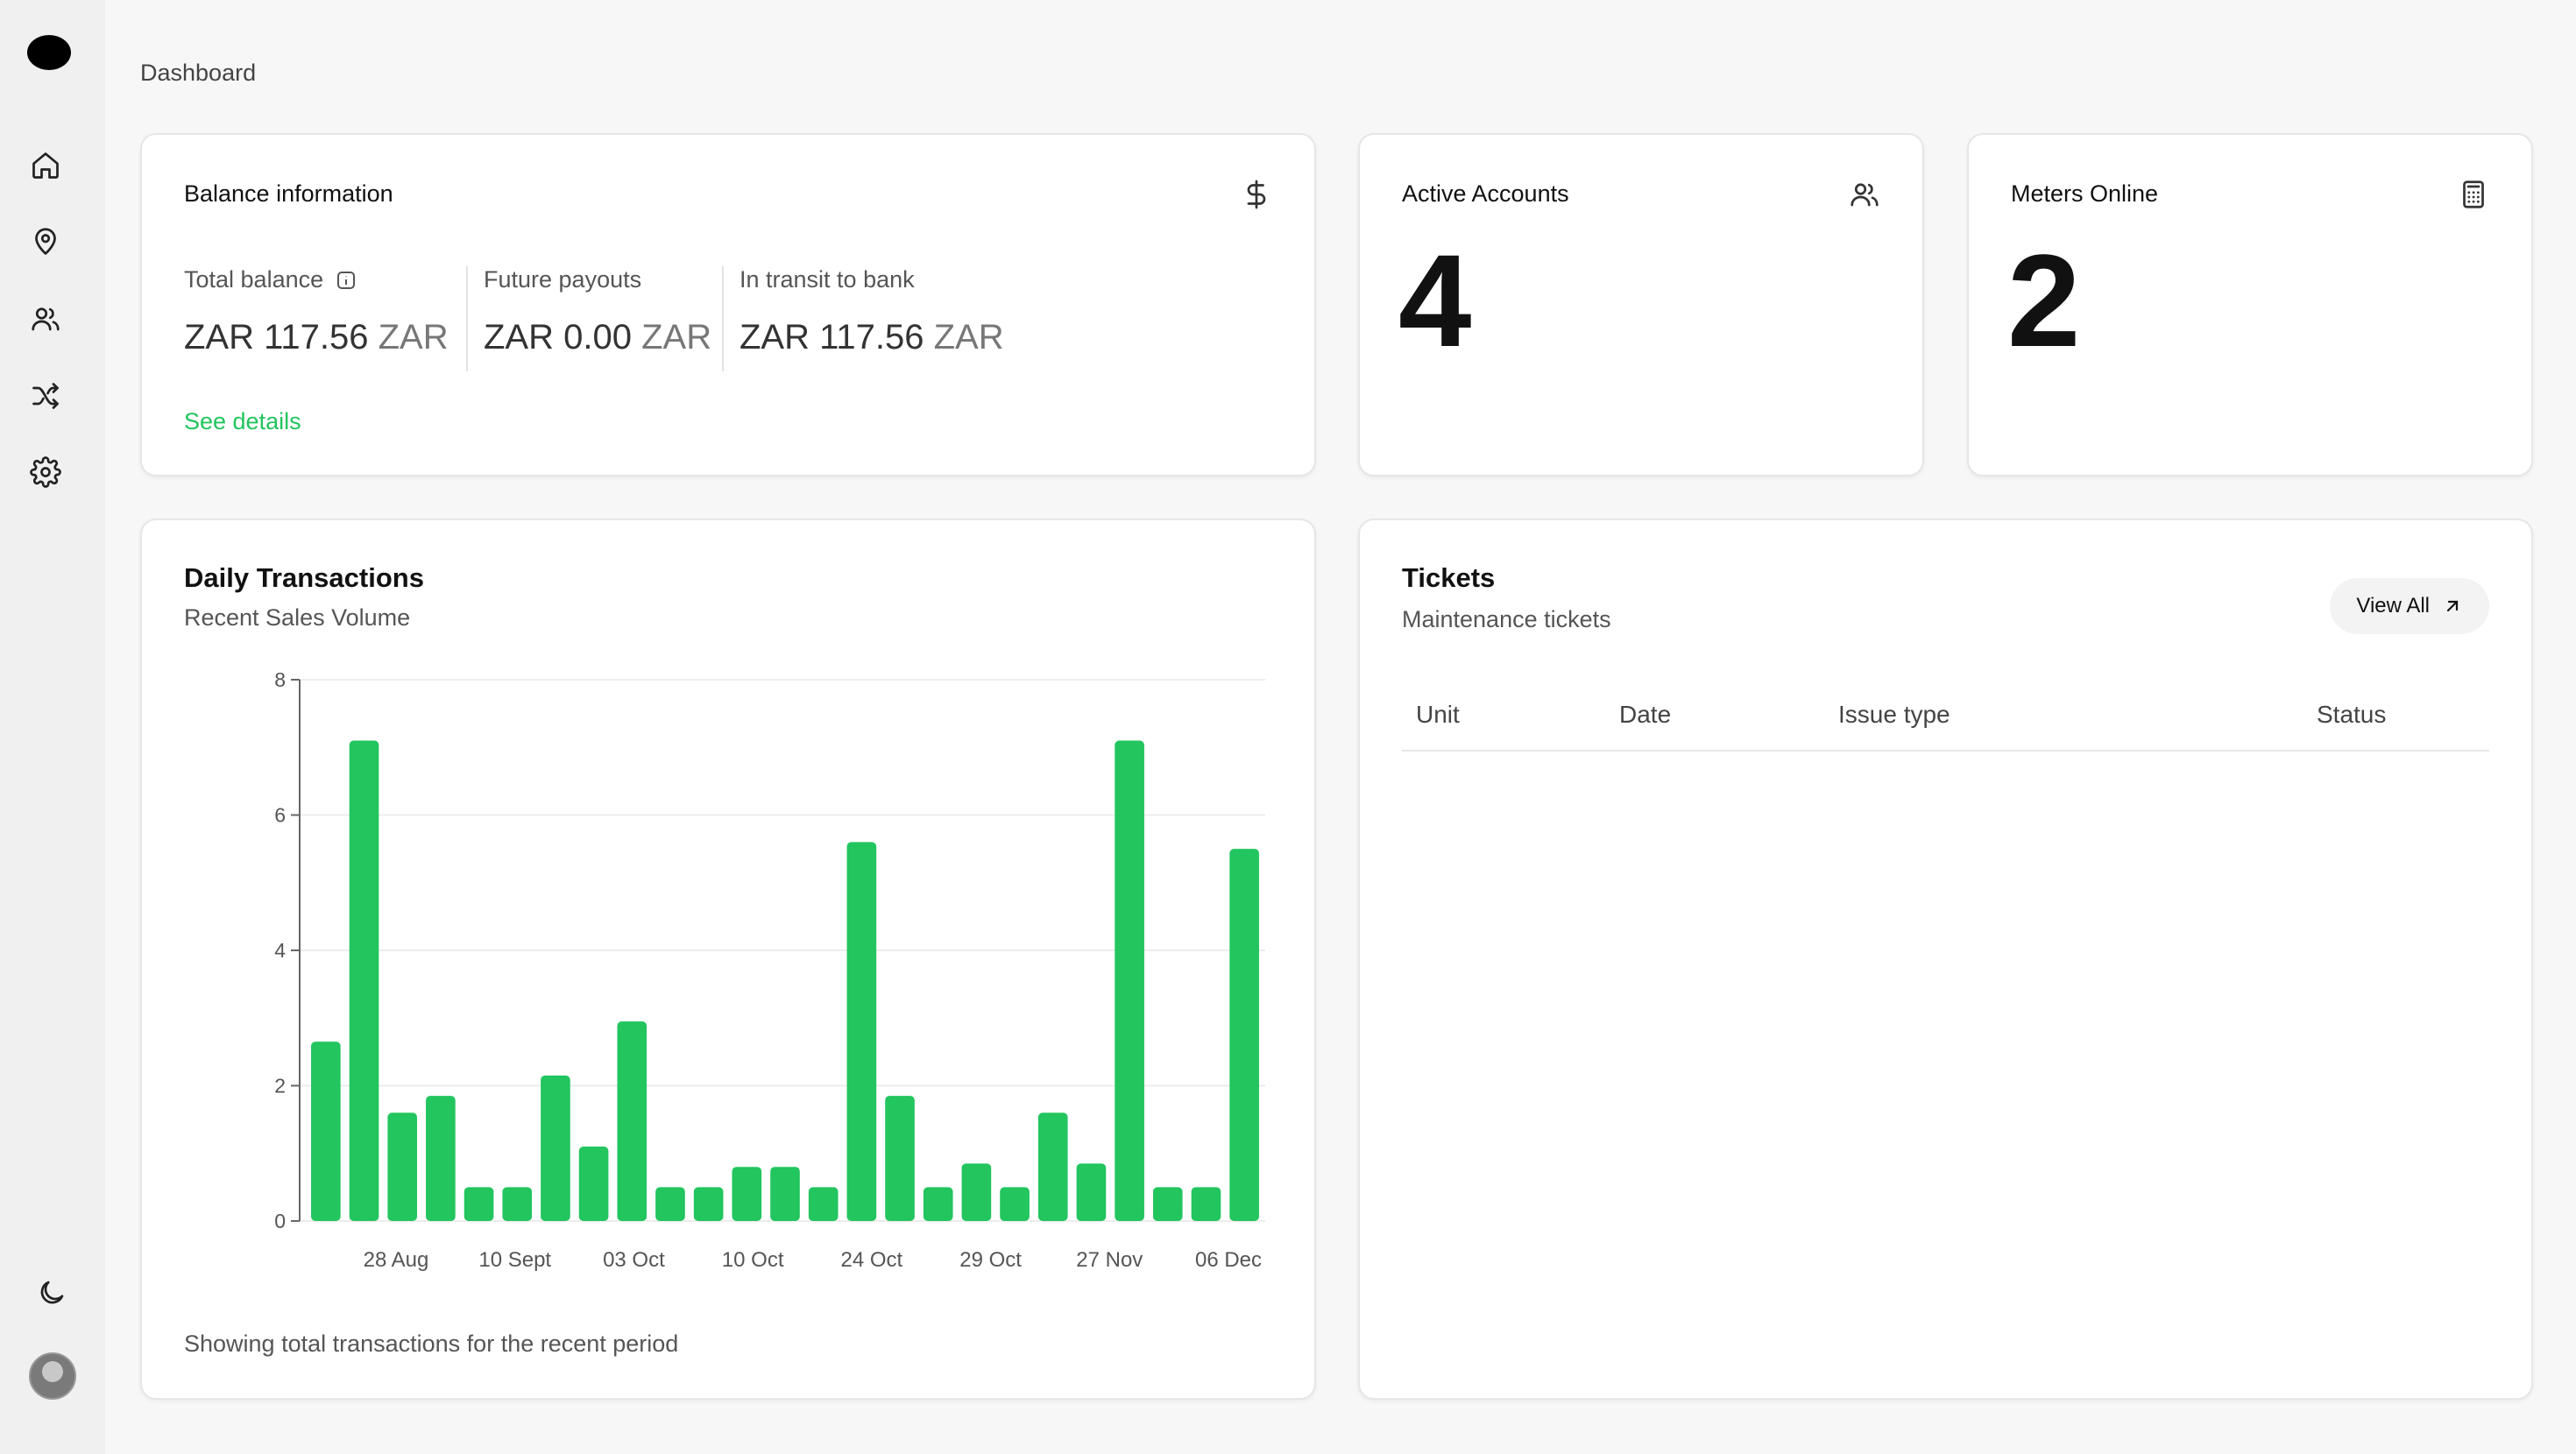  I want to click on y-tick-label: 8, so click(280, 679).